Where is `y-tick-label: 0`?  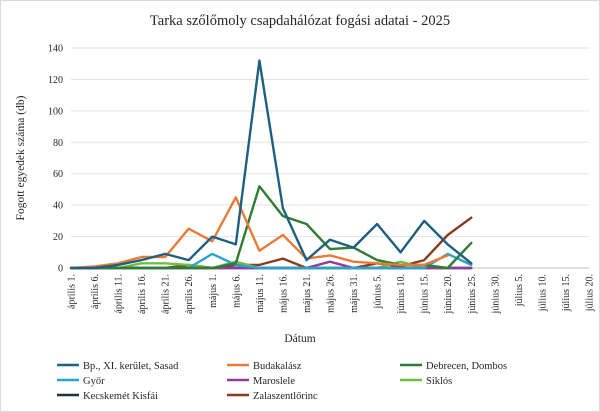 y-tick-label: 0 is located at coordinates (60, 269).